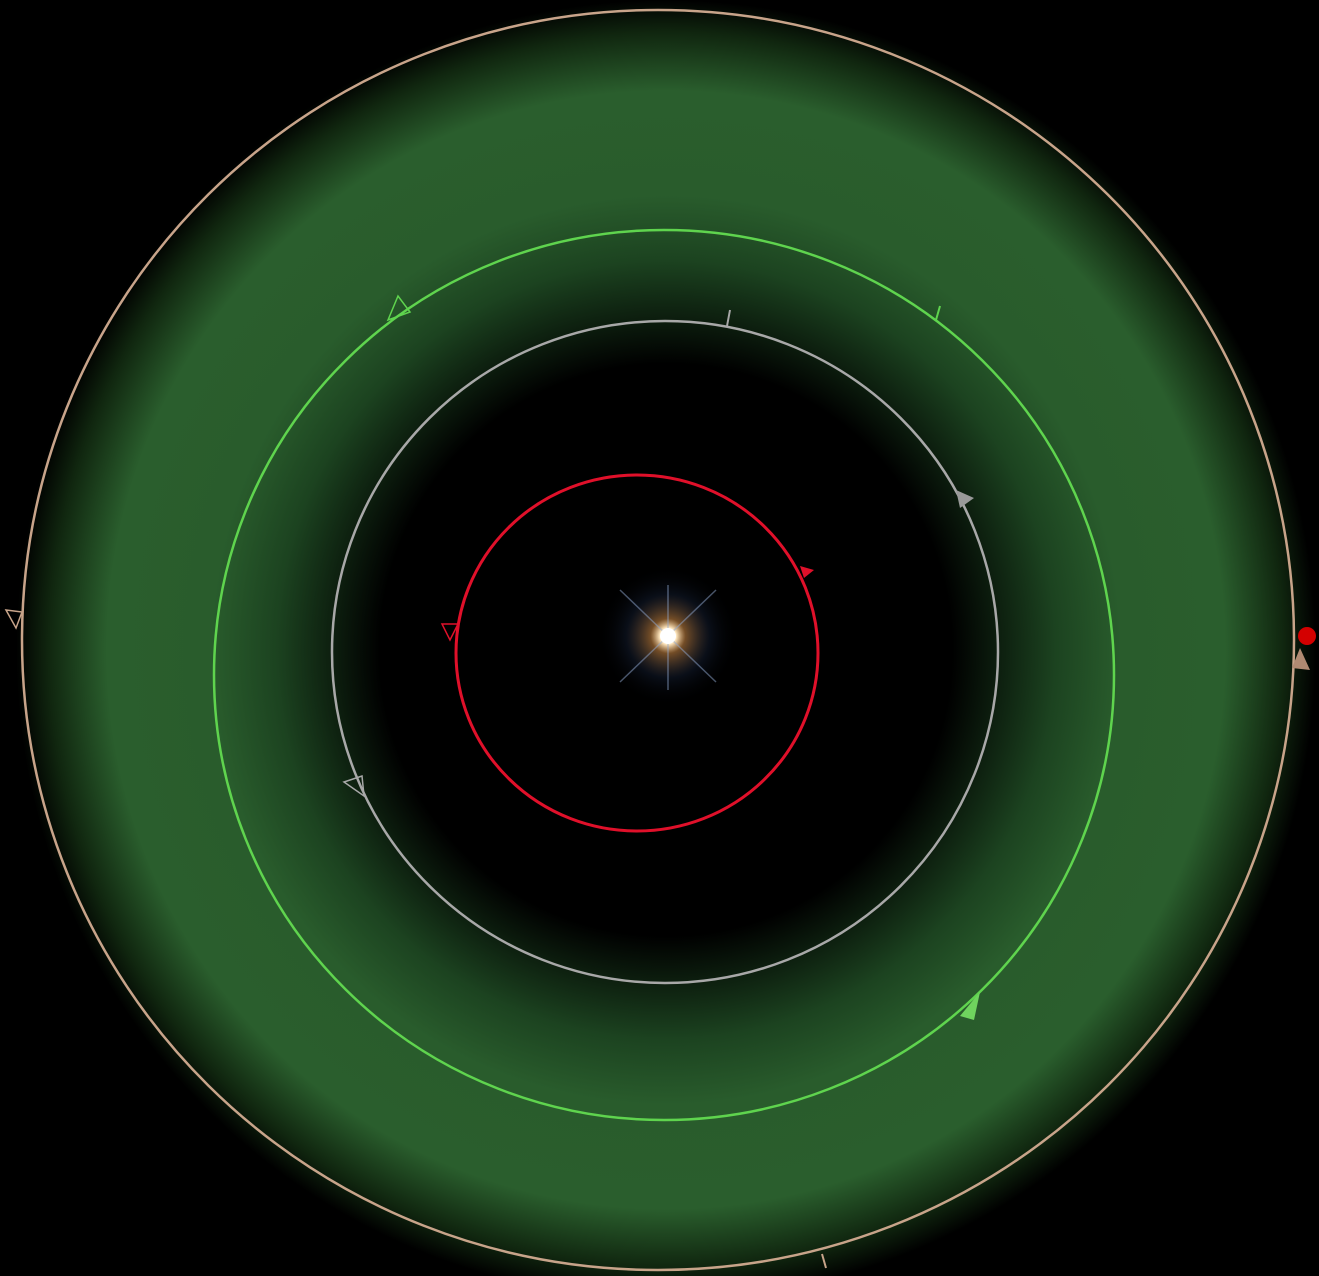 The width and height of the screenshot is (1319, 1276). Describe the element at coordinates (1307, 636) in the screenshot. I see `planet-dot` at that location.